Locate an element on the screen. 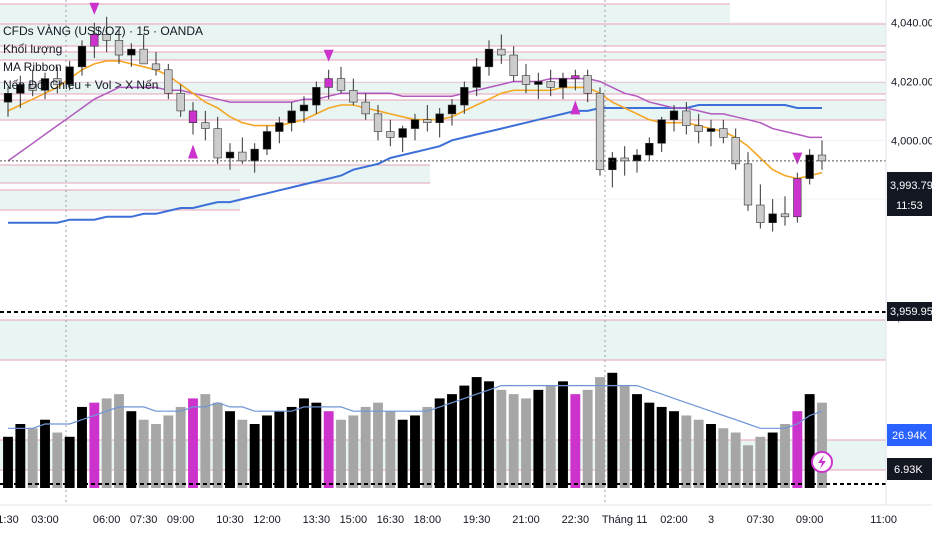 This screenshot has width=932, height=550. alert-icon is located at coordinates (822, 462).